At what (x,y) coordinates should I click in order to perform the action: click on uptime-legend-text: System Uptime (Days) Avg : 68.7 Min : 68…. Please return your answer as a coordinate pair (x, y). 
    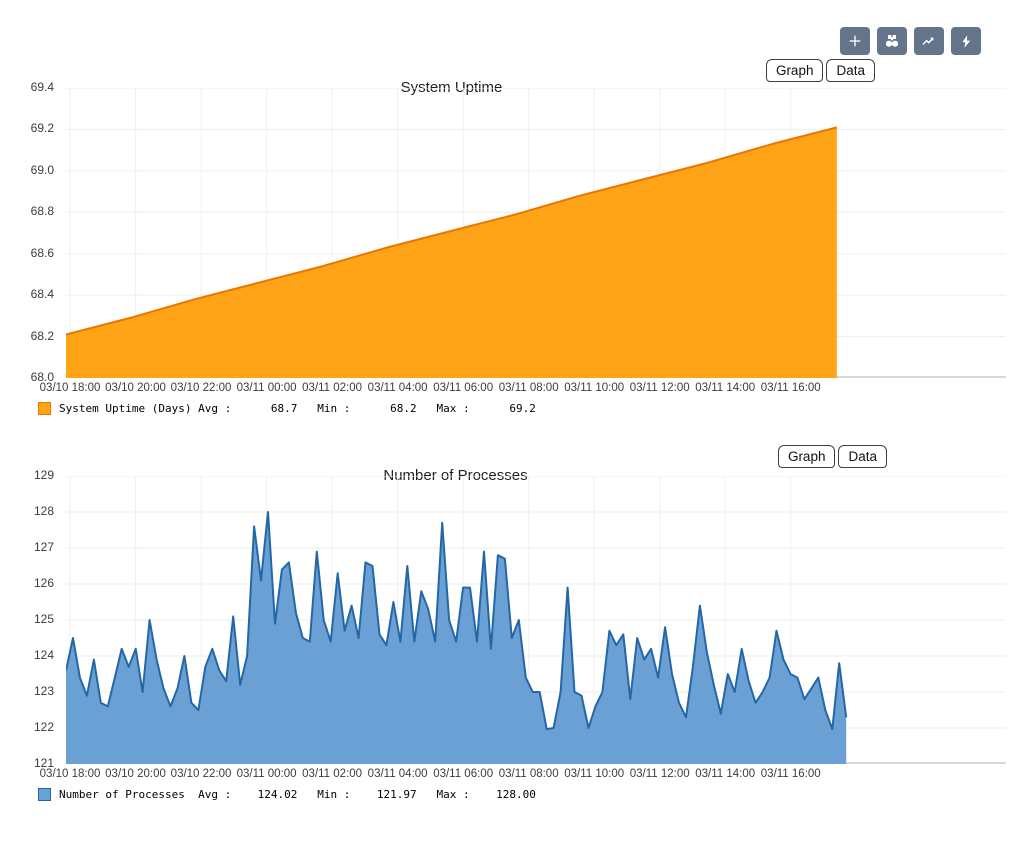
    Looking at the image, I should click on (297, 408).